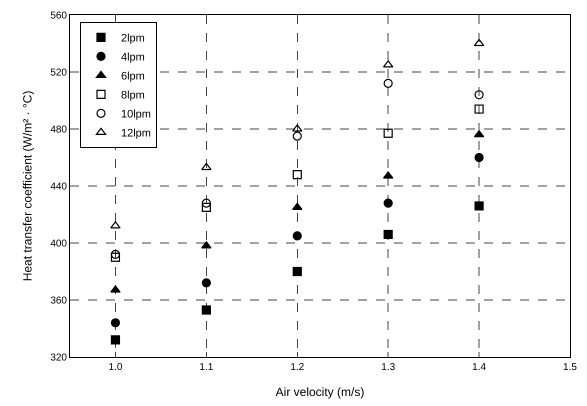  What do you see at coordinates (59, 244) in the screenshot?
I see `y-tick-label: 400` at bounding box center [59, 244].